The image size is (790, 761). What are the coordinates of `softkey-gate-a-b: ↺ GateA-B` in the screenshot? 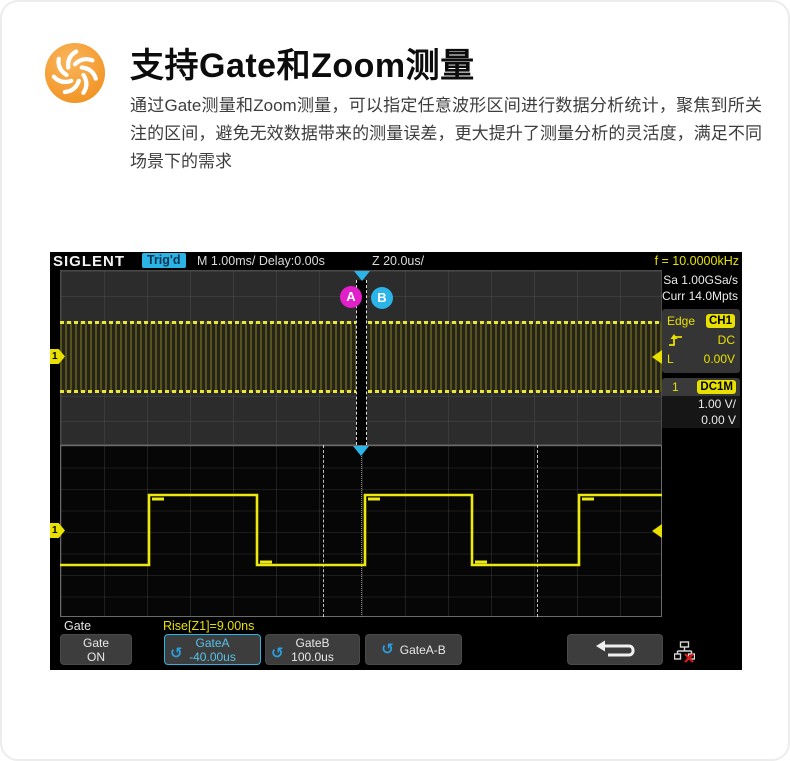 It's located at (413, 649).